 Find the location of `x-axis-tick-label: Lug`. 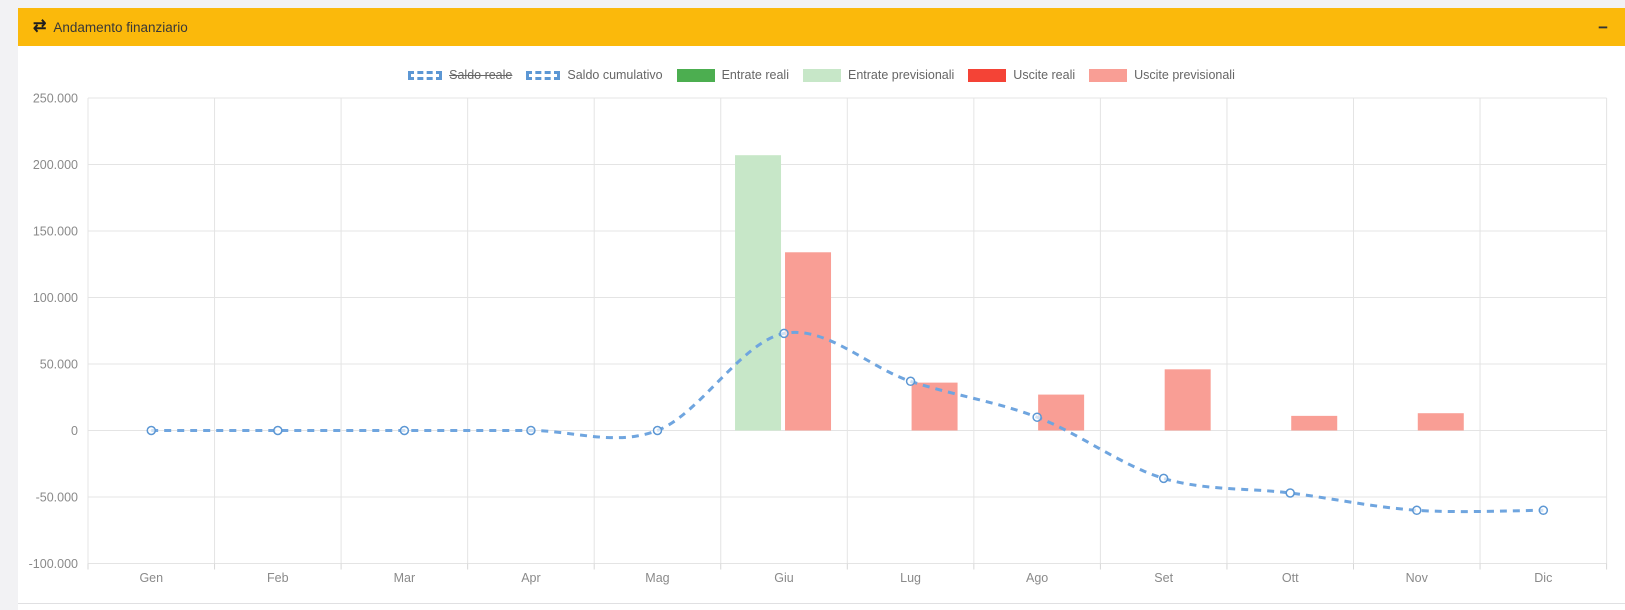

x-axis-tick-label: Lug is located at coordinates (910, 578).